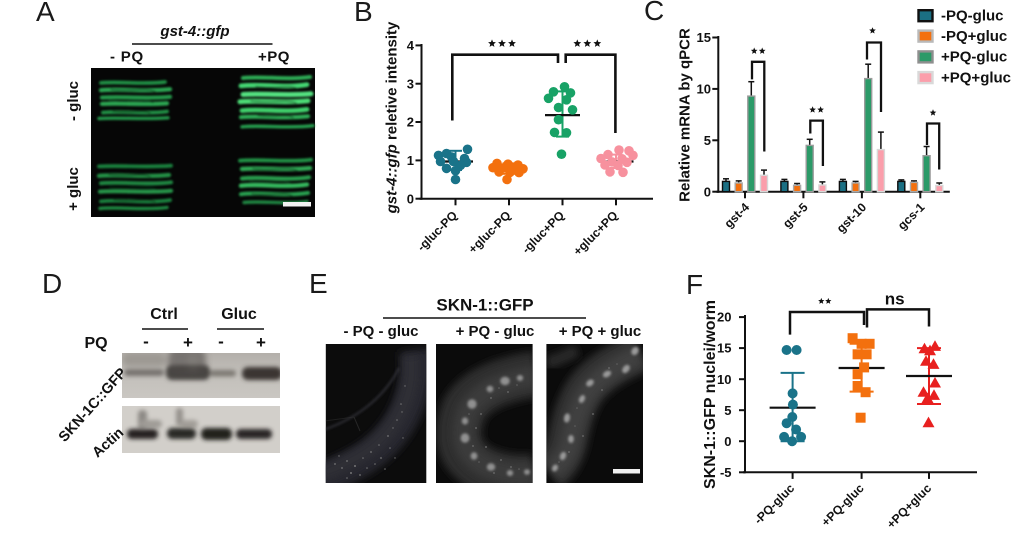  What do you see at coordinates (73, 189) in the screenshot?
I see `svg-text: + gluc` at bounding box center [73, 189].